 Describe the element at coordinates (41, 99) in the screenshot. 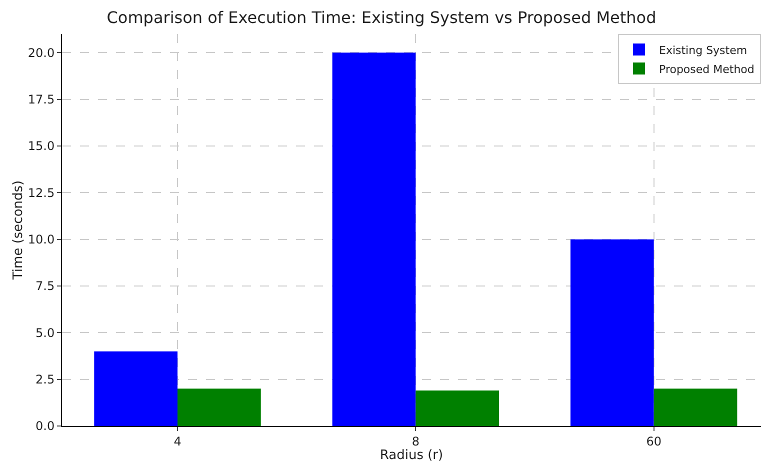

I see `y-tick-label: 17.5` at that location.